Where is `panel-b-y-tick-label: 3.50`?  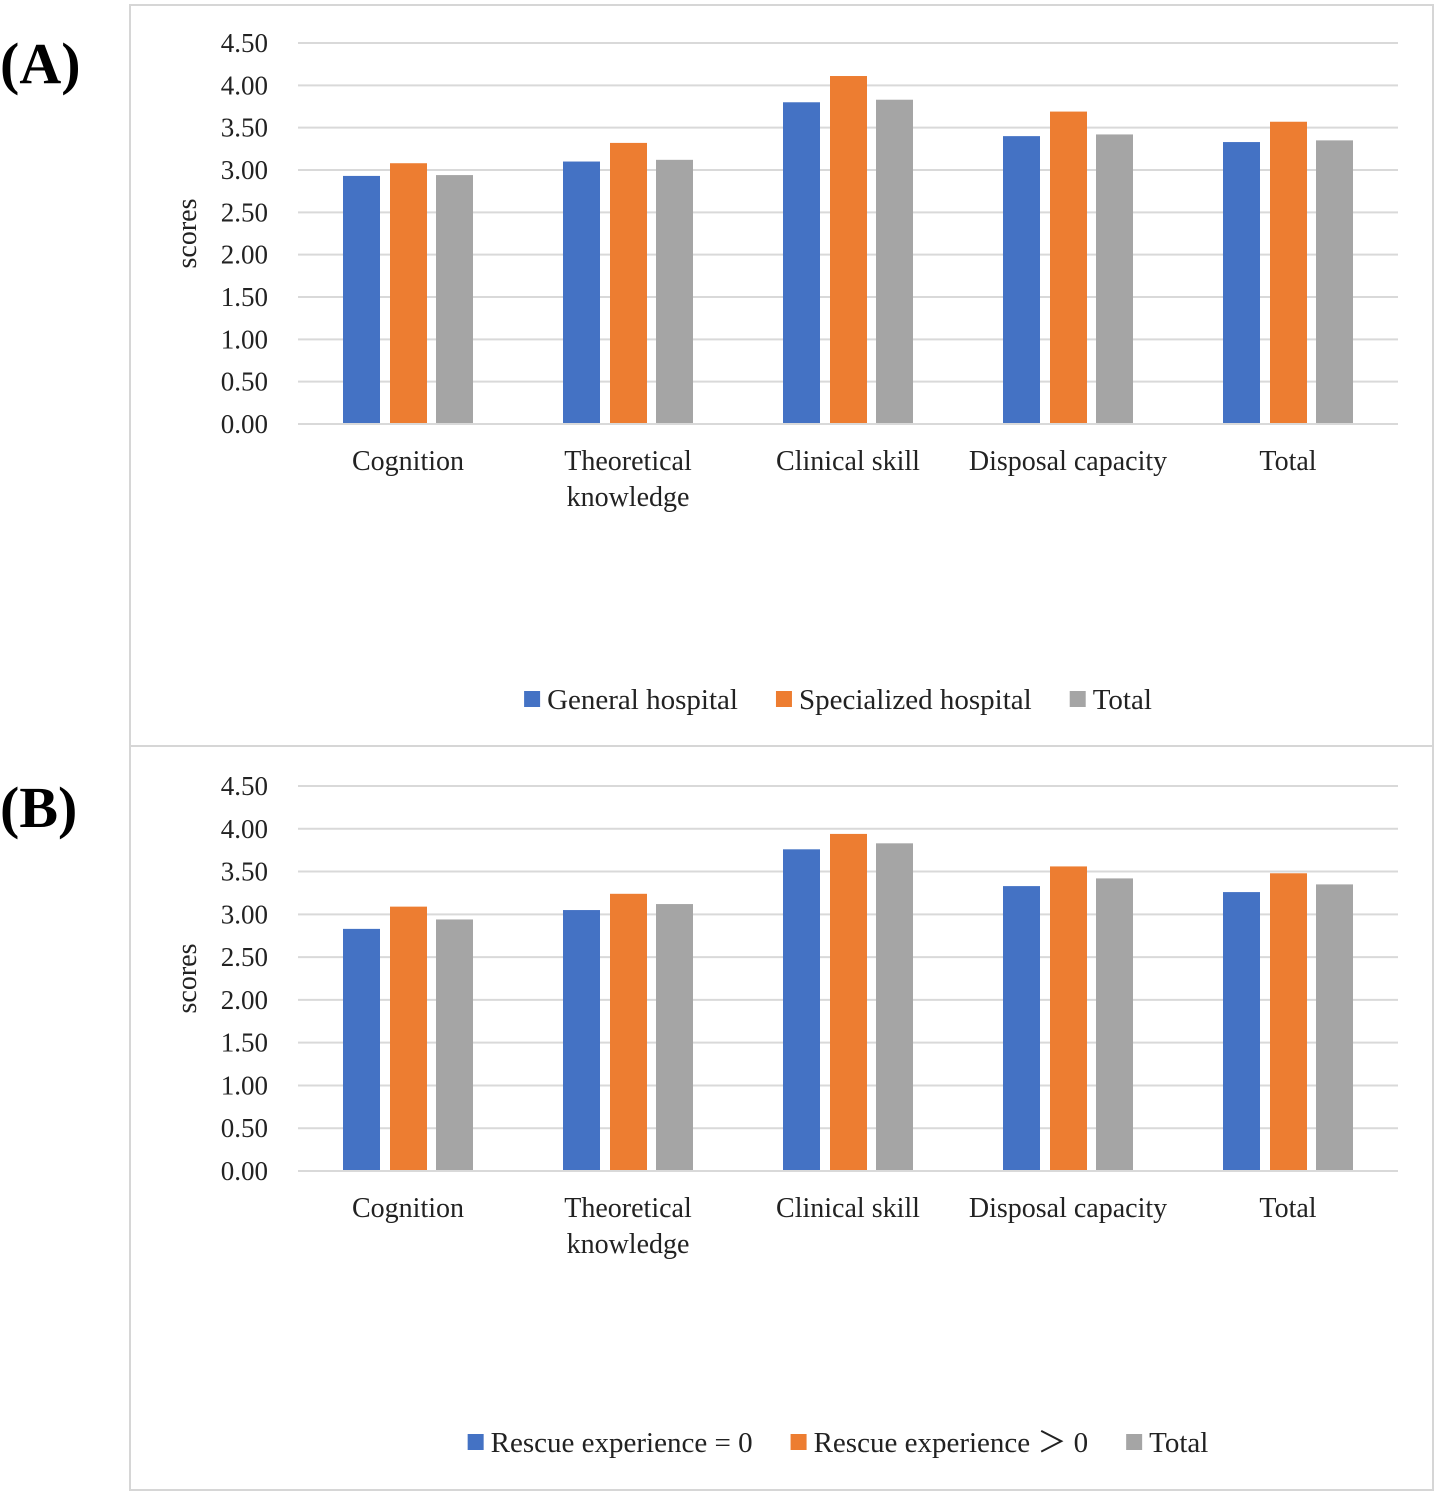 panel-b-y-tick-label: 3.50 is located at coordinates (244, 872).